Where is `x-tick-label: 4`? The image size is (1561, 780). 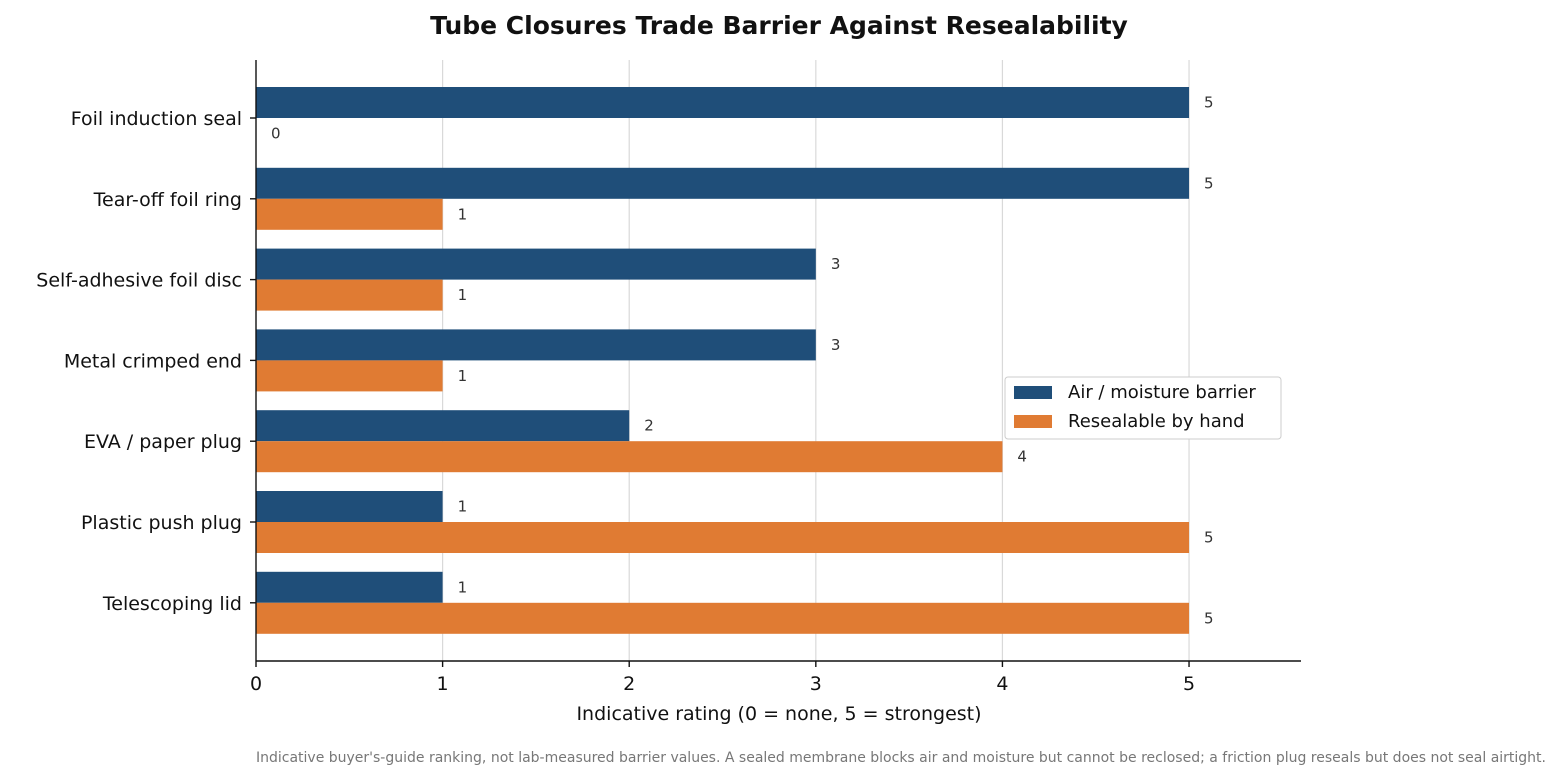 x-tick-label: 4 is located at coordinates (1002, 684).